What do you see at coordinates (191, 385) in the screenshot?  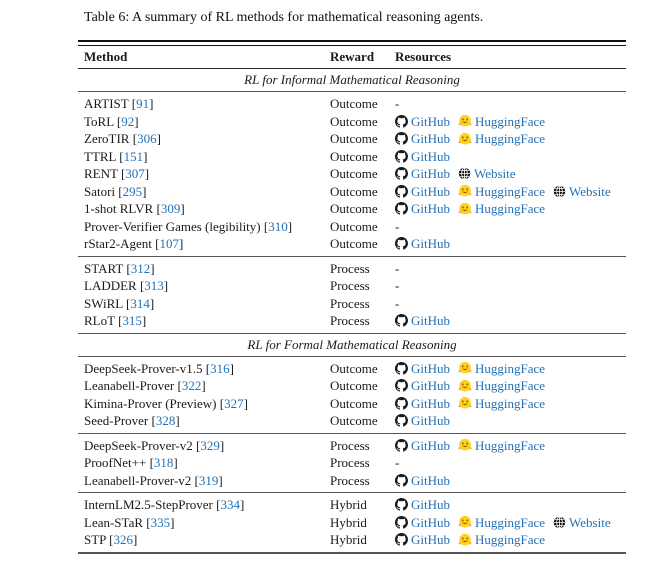 I see `citation-link: 322` at bounding box center [191, 385].